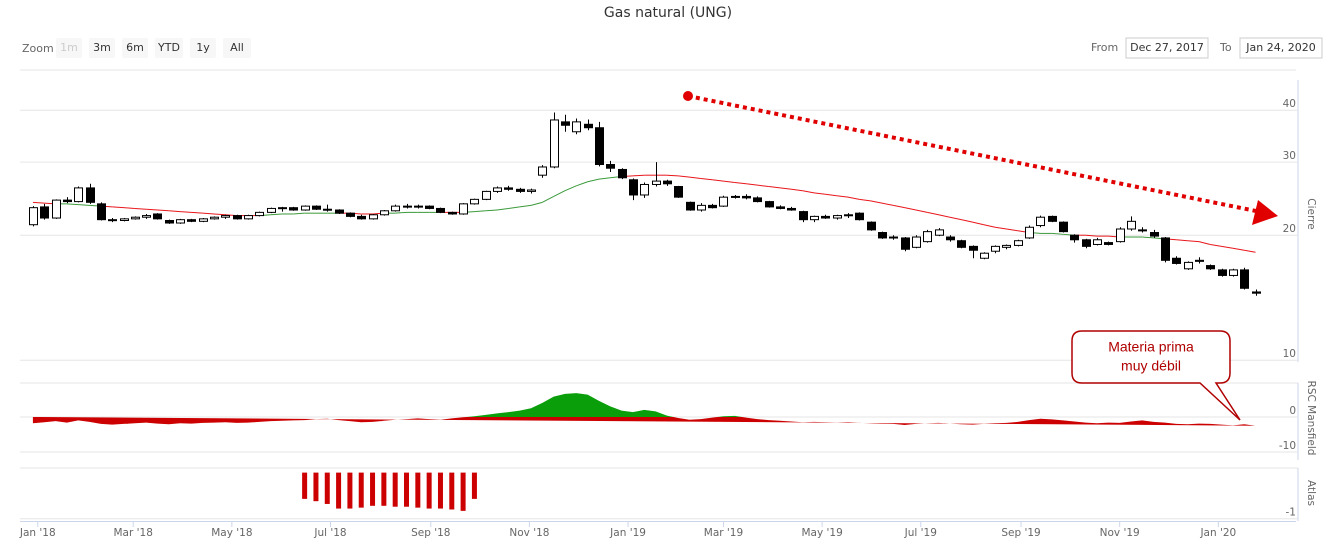 This screenshot has height=548, width=1336. I want to click on y-tick-label: 0, so click(1292, 411).